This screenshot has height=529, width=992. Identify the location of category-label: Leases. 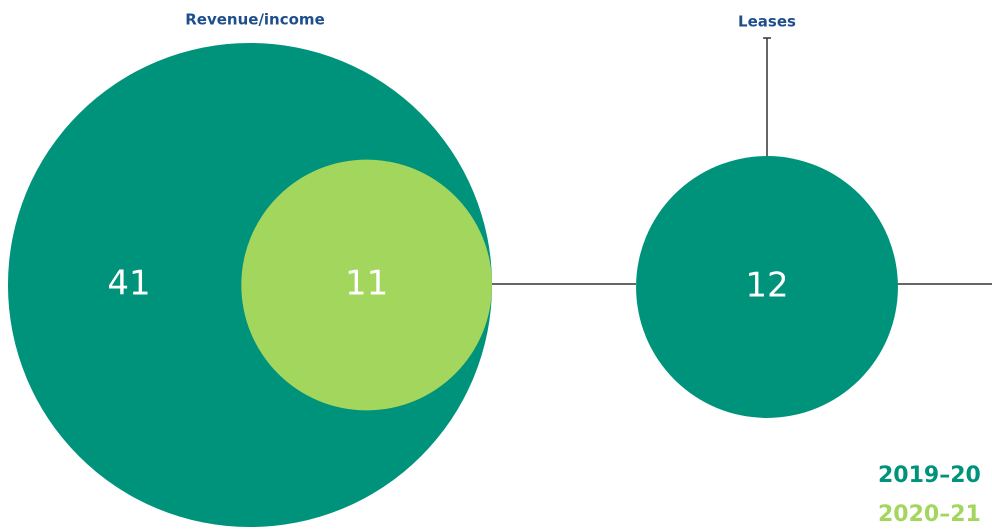
(767, 22).